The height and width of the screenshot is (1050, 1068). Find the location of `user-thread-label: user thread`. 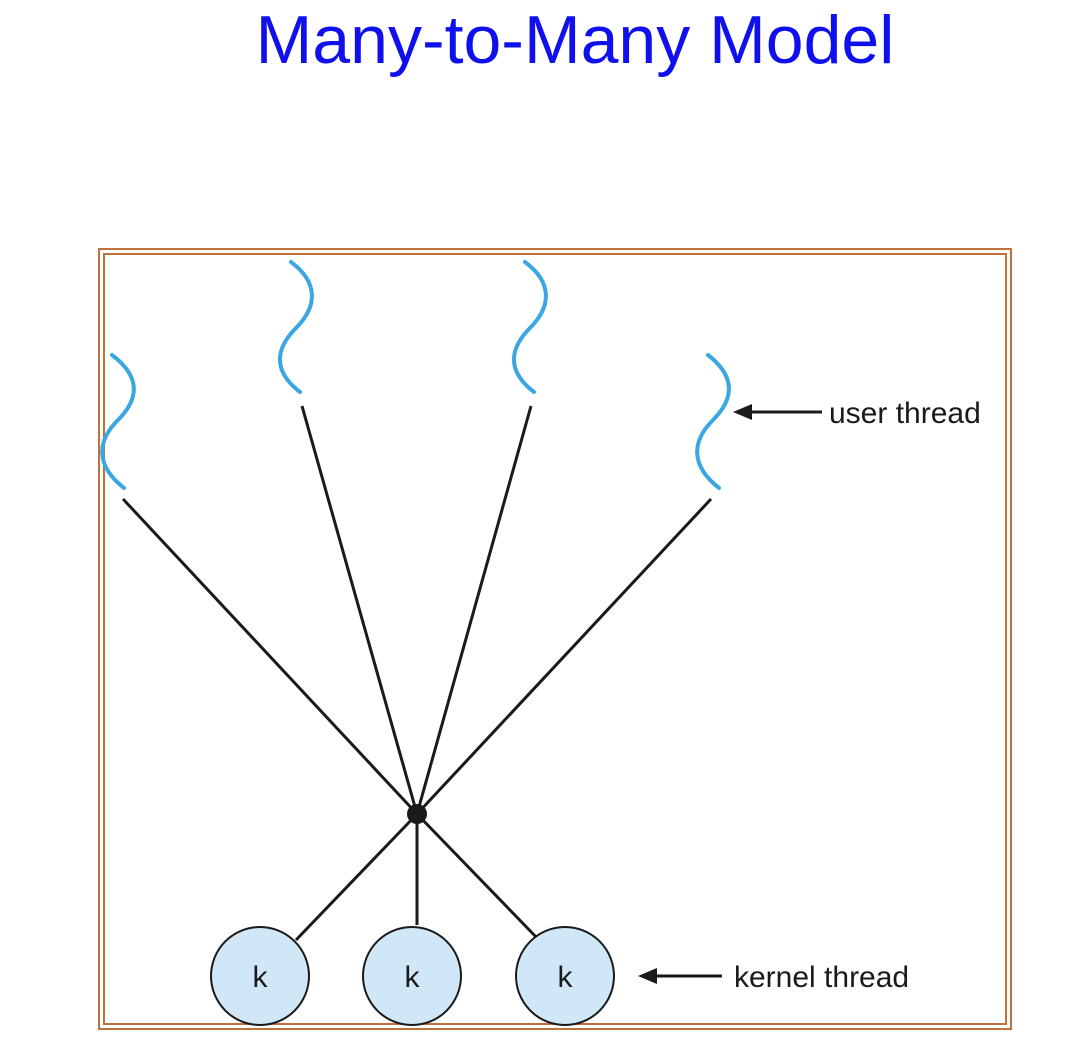

user-thread-label: user thread is located at coordinates (905, 413).